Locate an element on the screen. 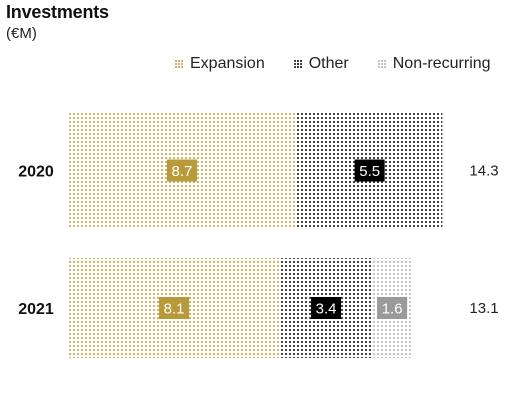  data-label: 3.4 is located at coordinates (326, 309).